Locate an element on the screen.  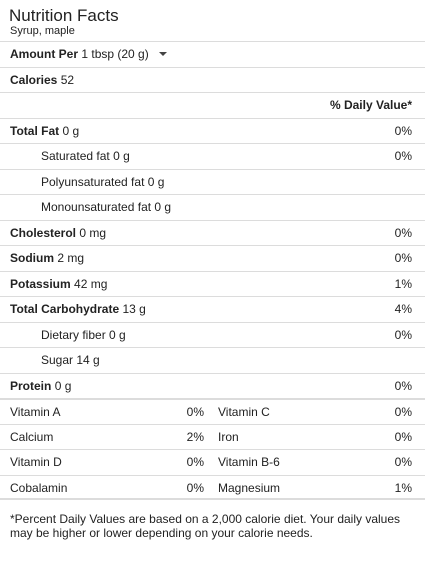
nutrient-row-sugar: Sugar 14 g is located at coordinates (212, 360).